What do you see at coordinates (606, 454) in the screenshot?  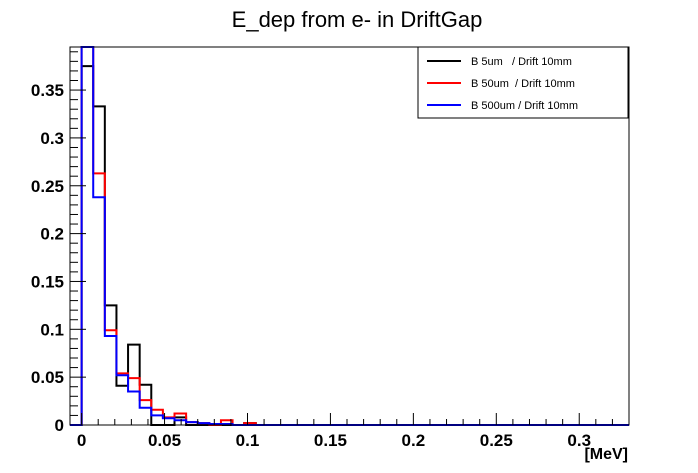 I see `x-axis-label: [MeV]` at bounding box center [606, 454].